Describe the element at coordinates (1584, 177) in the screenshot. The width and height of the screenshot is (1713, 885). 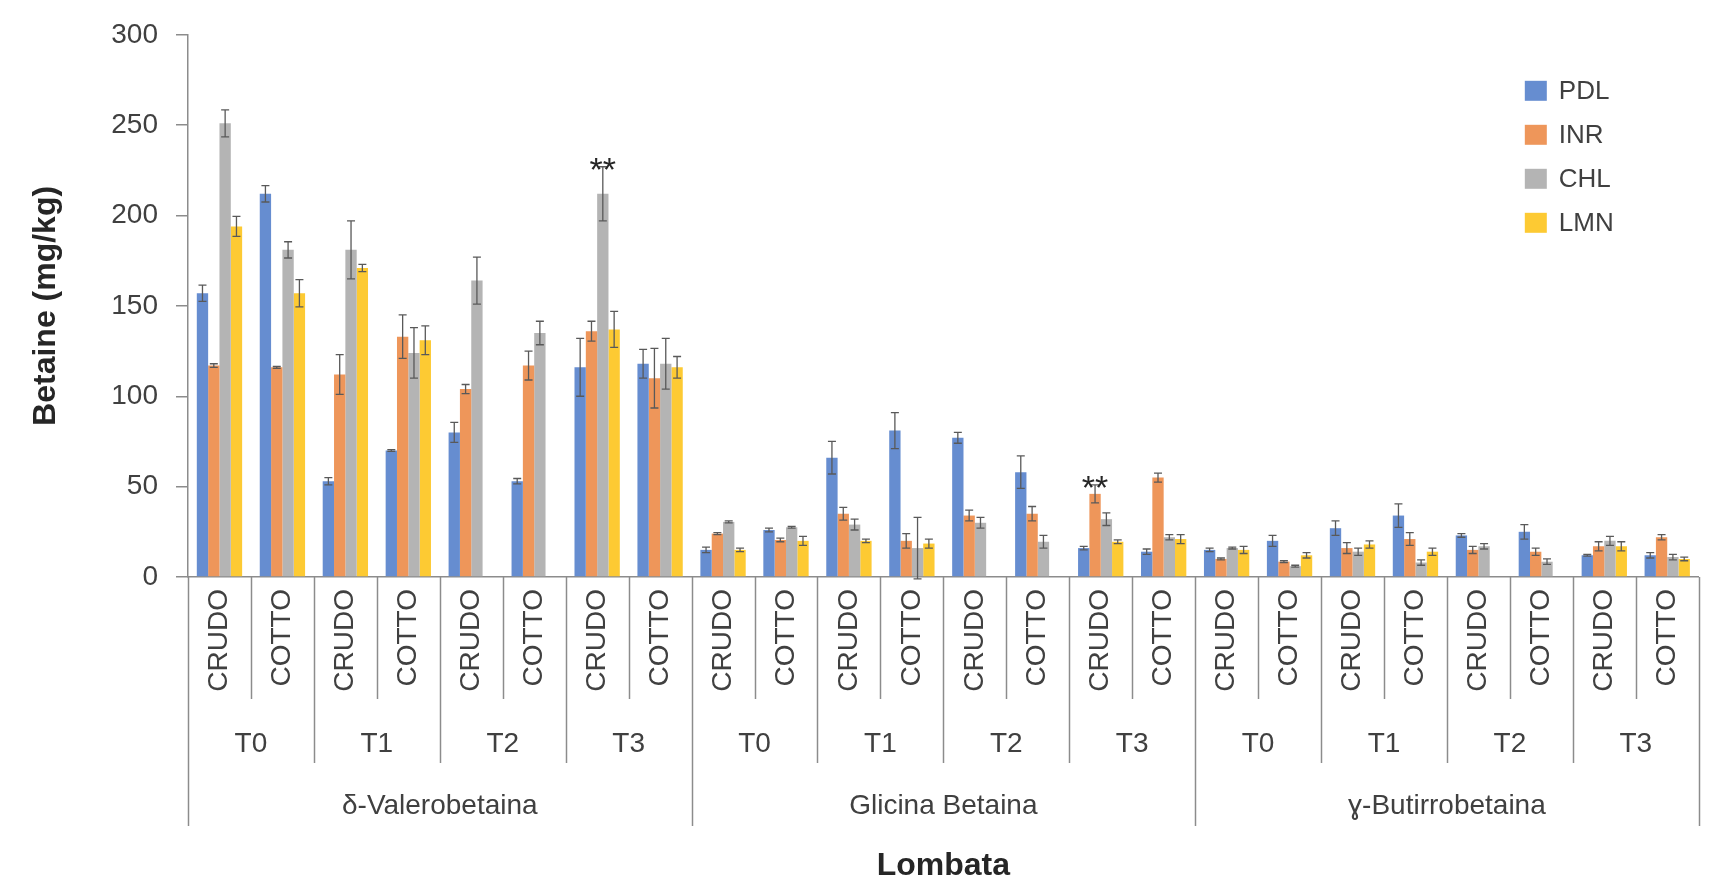
I see `legend-label: CHL` at that location.